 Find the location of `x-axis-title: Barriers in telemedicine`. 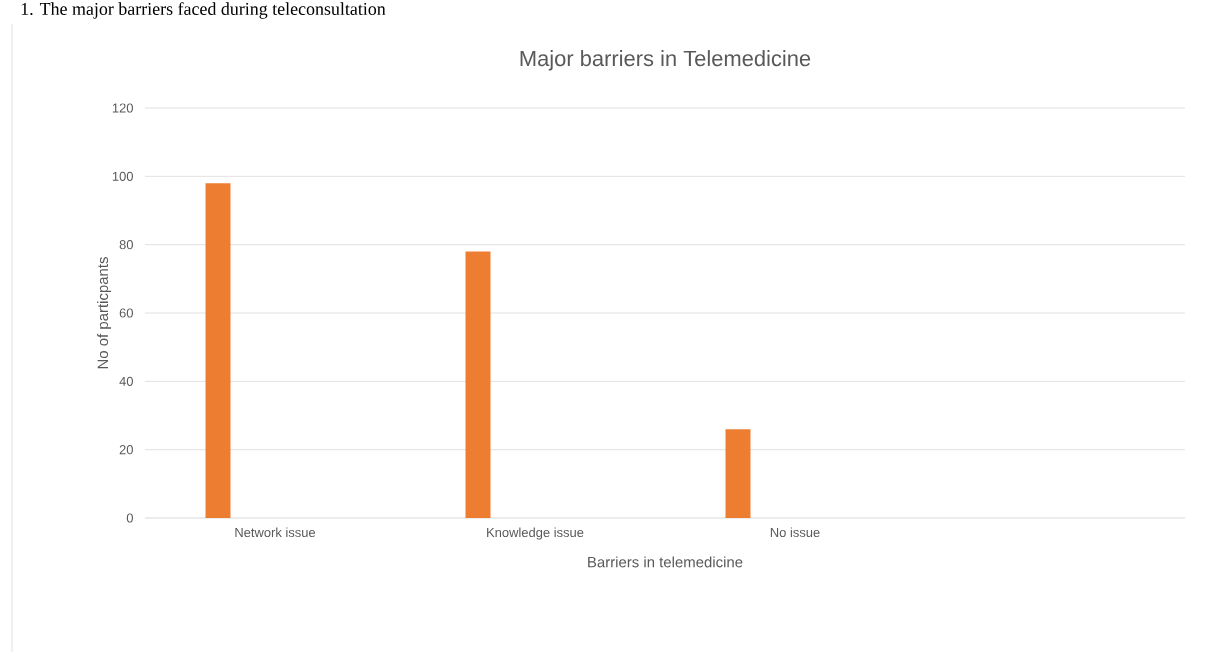

x-axis-title: Barriers in telemedicine is located at coordinates (665, 562).